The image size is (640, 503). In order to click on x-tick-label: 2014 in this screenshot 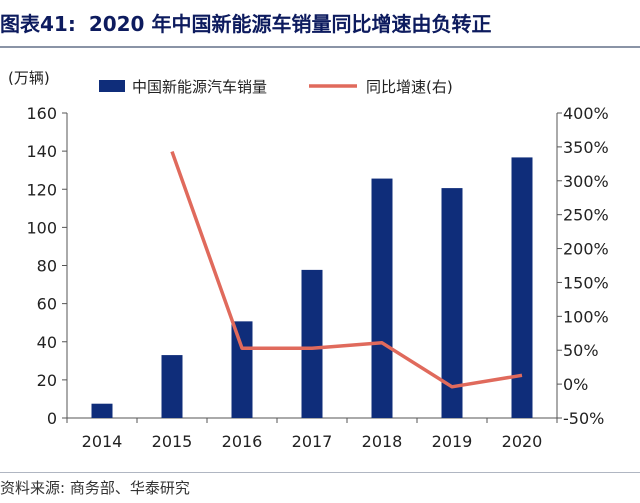, I will do `click(102, 441)`.